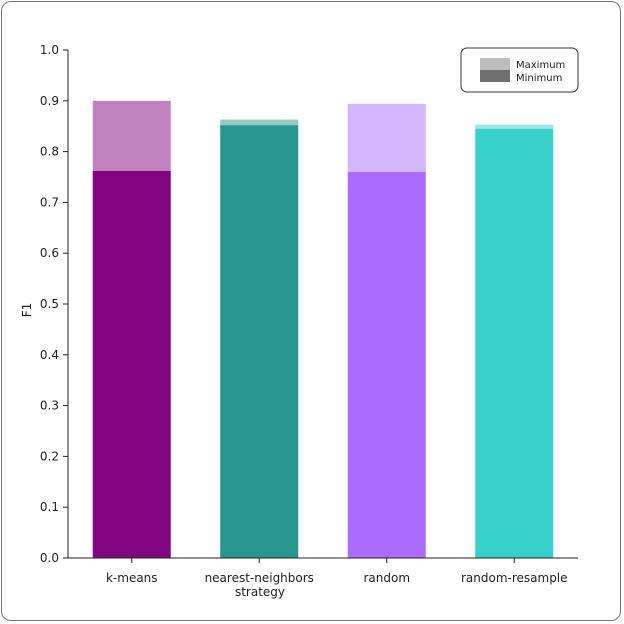  I want to click on bar-minimum-k-means, so click(131, 364).